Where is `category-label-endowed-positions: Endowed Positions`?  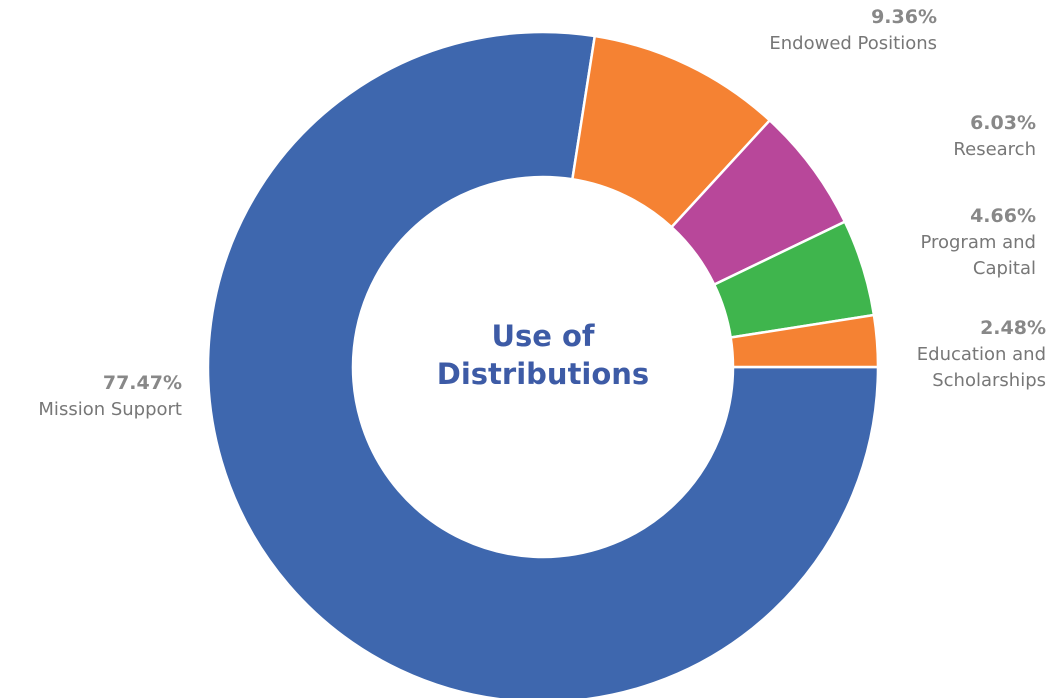
category-label-endowed-positions: Endowed Positions is located at coordinates (853, 43).